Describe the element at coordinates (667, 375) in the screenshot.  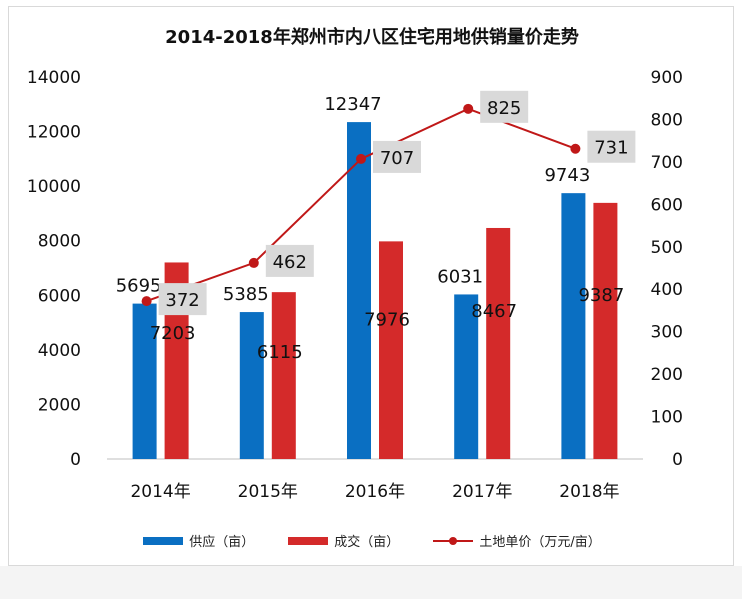
I see `y-right-tick-label: 200` at that location.